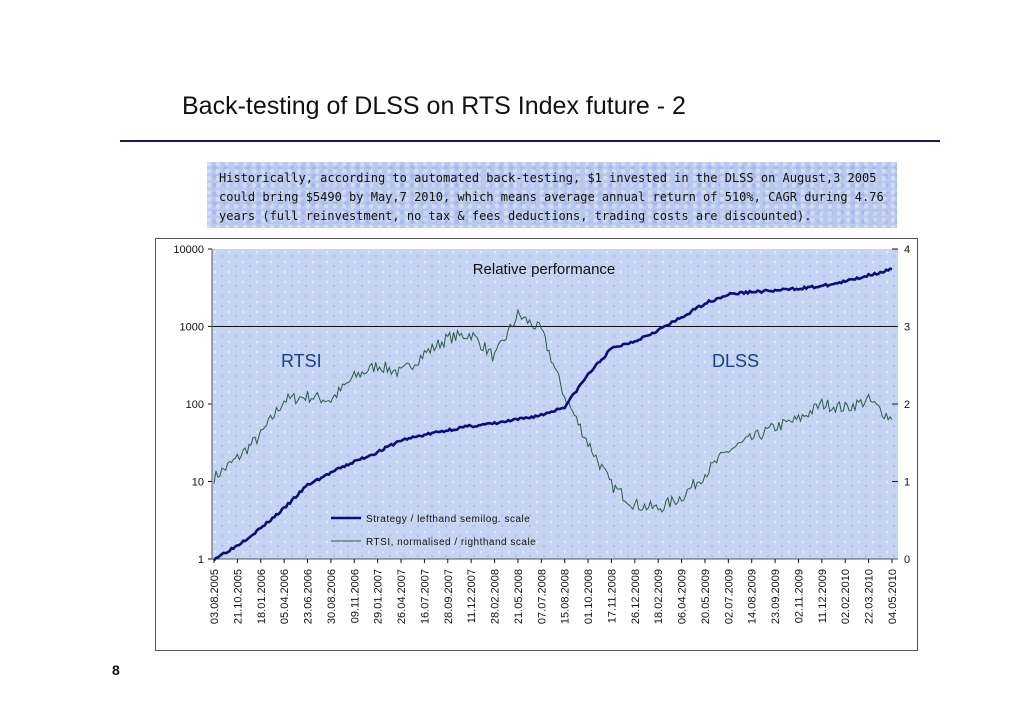 The height and width of the screenshot is (728, 1030). Describe the element at coordinates (735, 361) in the screenshot. I see `annotation-dlss: DLSS` at that location.